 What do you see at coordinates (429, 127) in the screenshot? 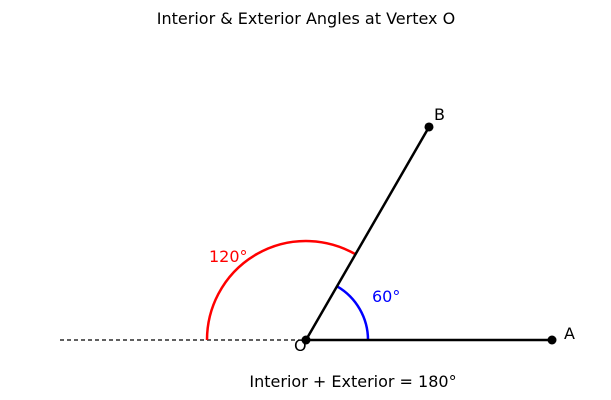
I see `point-b` at bounding box center [429, 127].